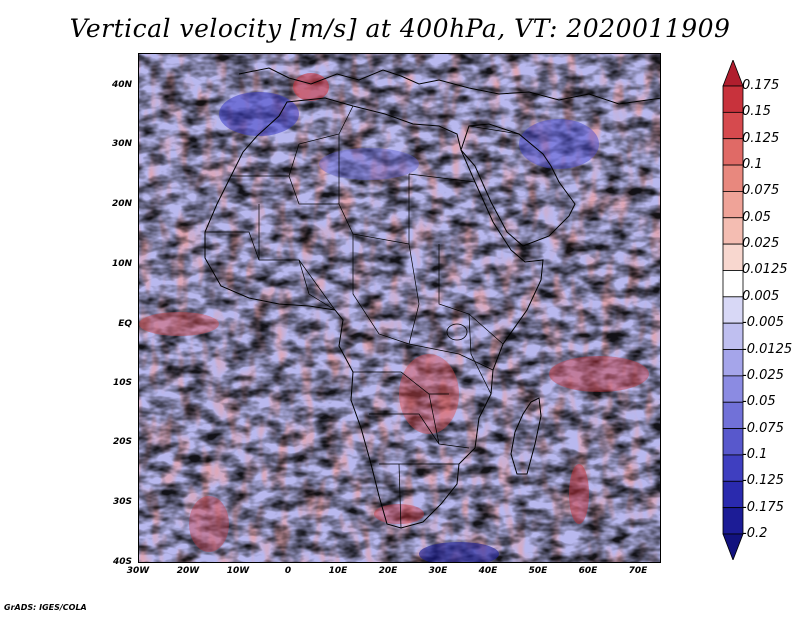  I want to click on lon-label-10e: 10E, so click(338, 571).